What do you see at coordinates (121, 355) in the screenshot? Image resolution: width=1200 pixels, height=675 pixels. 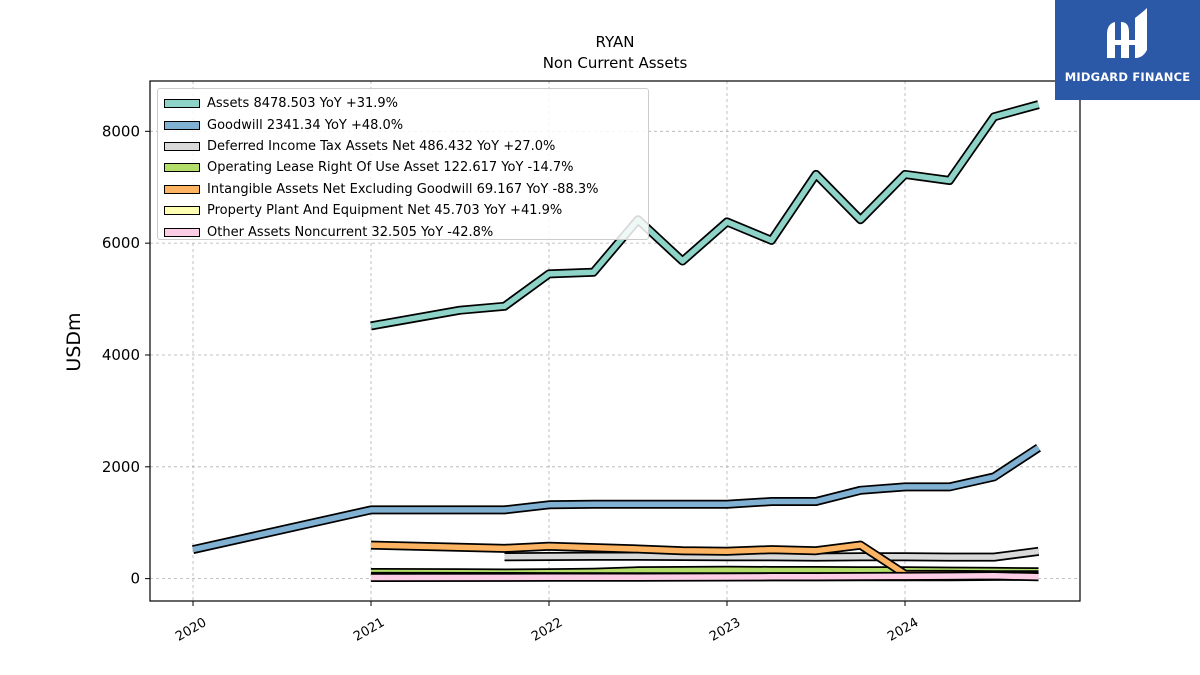 I see `y-tick-label-2: 4000` at bounding box center [121, 355].